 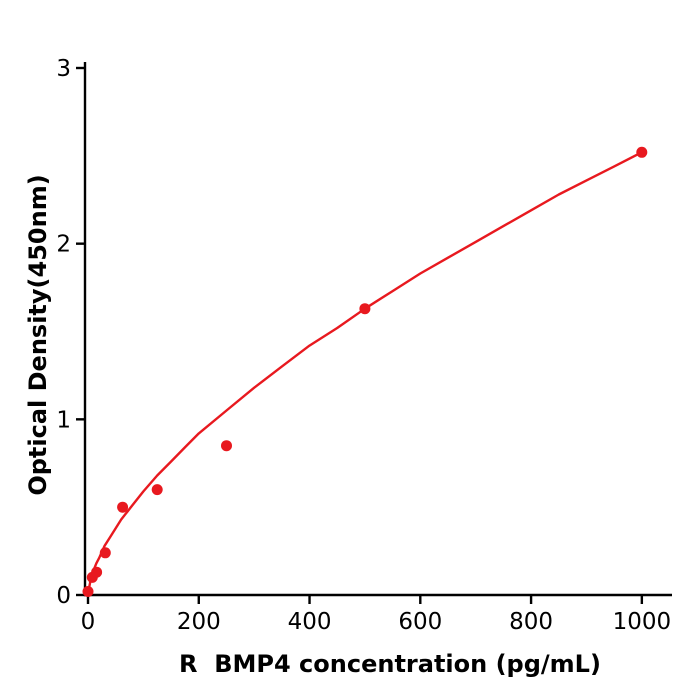 I want to click on y-tick-label: 0, so click(x=63, y=596).